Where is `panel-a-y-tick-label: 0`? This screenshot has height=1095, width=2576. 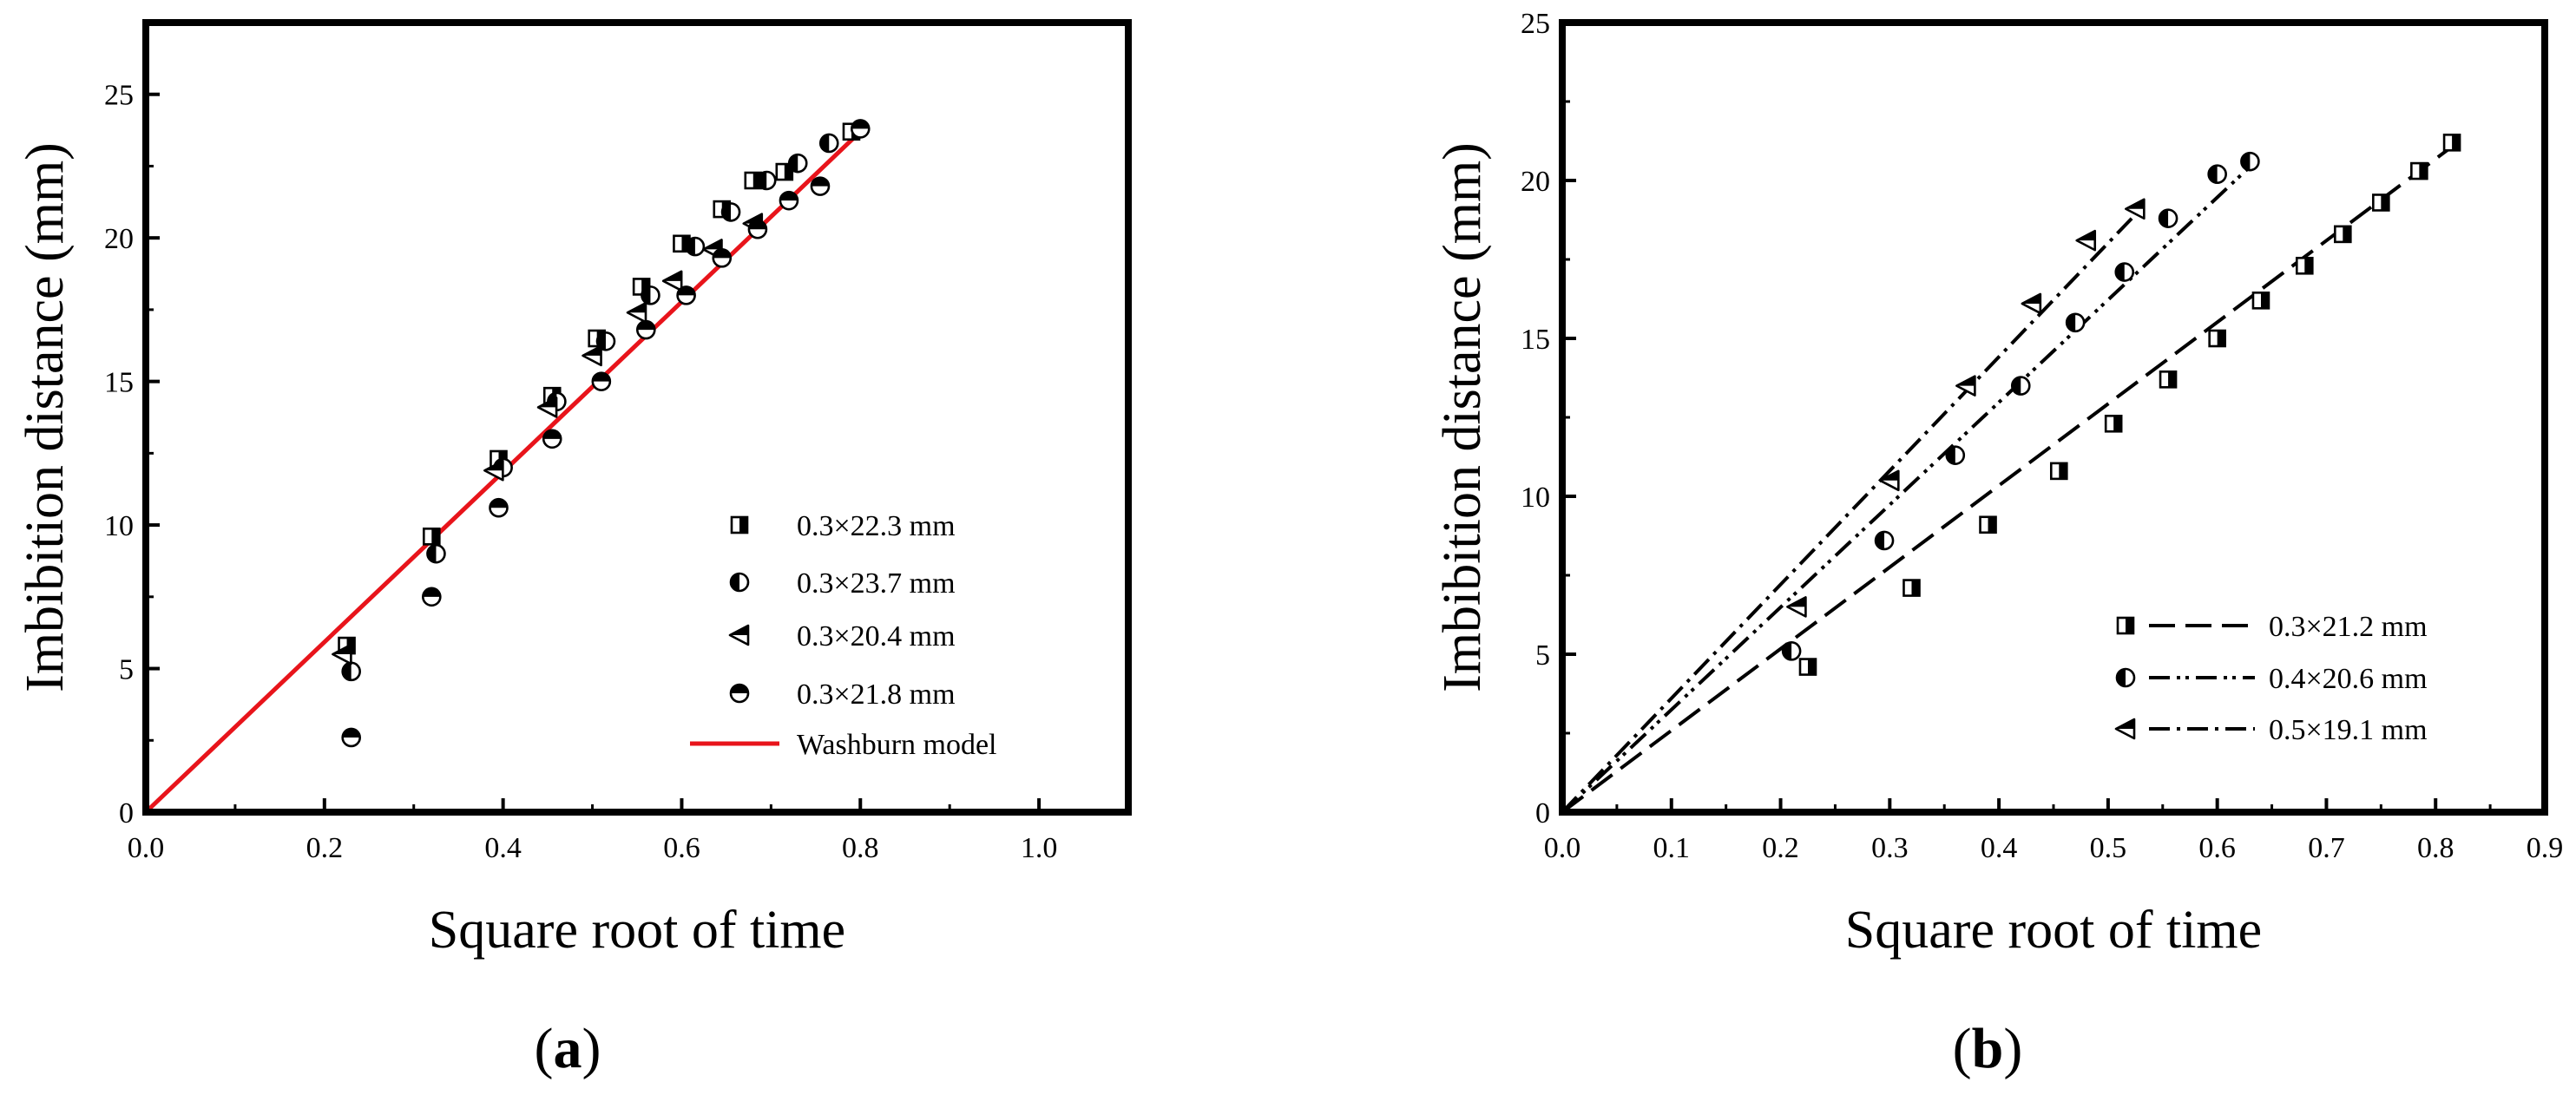 panel-a-y-tick-label: 0 is located at coordinates (126, 813).